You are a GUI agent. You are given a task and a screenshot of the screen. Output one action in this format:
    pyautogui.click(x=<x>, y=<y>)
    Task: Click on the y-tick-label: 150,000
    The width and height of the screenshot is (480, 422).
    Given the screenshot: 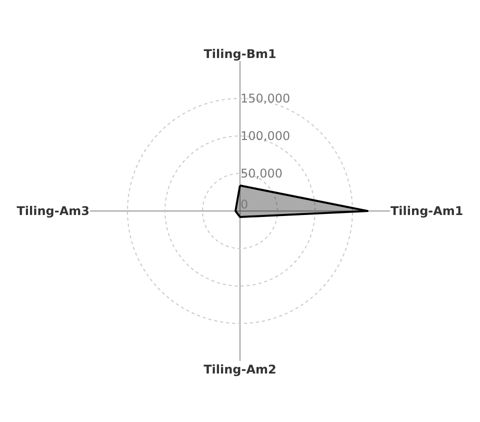 What is the action you would take?
    pyautogui.click(x=265, y=98)
    